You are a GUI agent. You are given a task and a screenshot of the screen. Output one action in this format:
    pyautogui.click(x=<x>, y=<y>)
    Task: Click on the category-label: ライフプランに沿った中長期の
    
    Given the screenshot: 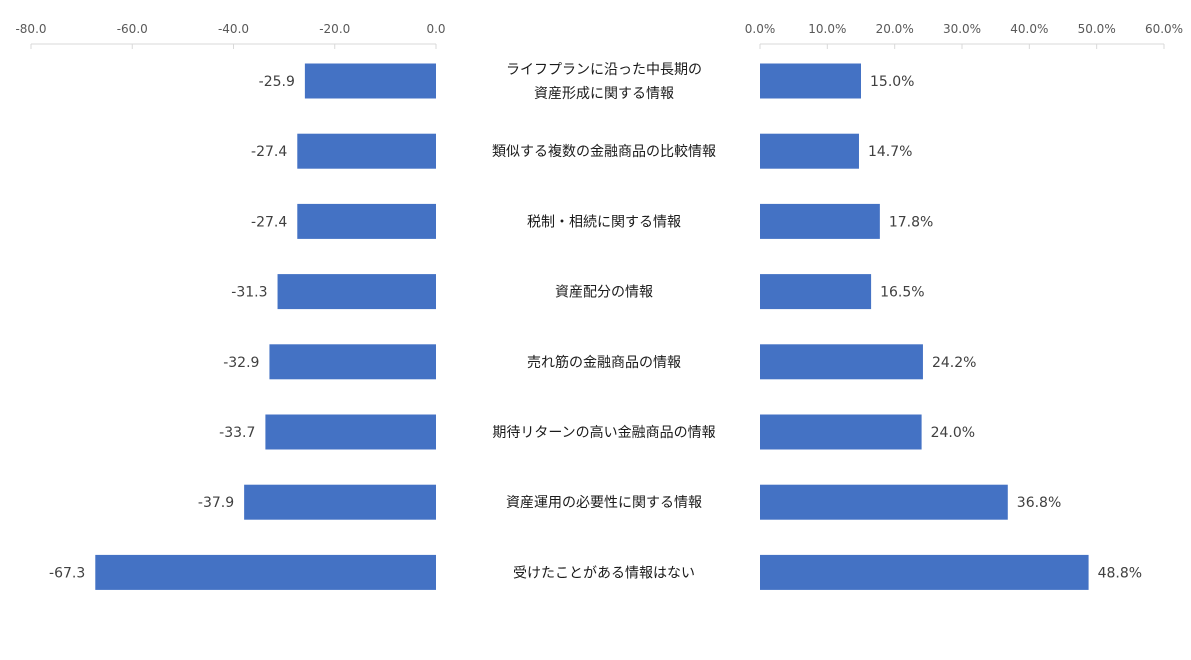 What is the action you would take?
    pyautogui.click(x=604, y=70)
    